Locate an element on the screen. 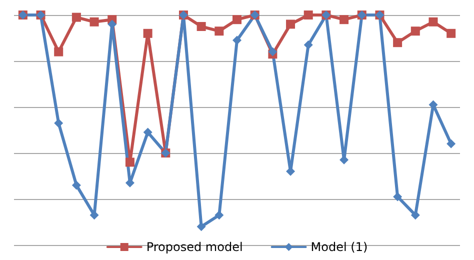 Image resolution: width=474 pixels, height=260 pixels. legend-label: Proposed model is located at coordinates (194, 247).